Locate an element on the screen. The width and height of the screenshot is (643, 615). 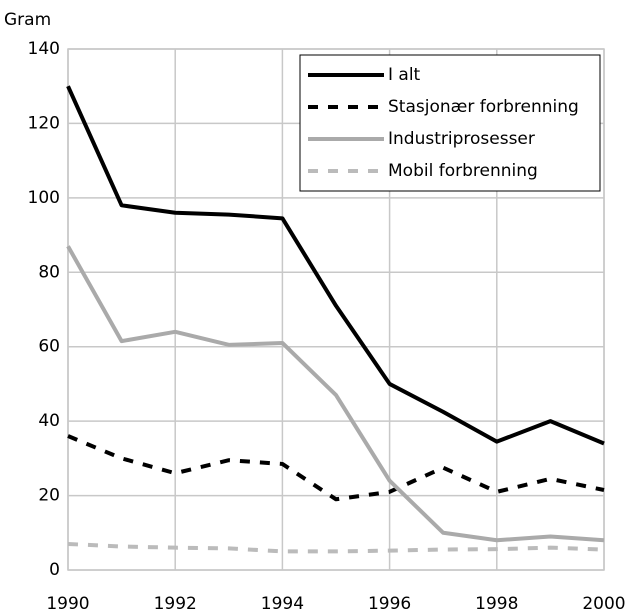
legend-box is located at coordinates (450, 123).